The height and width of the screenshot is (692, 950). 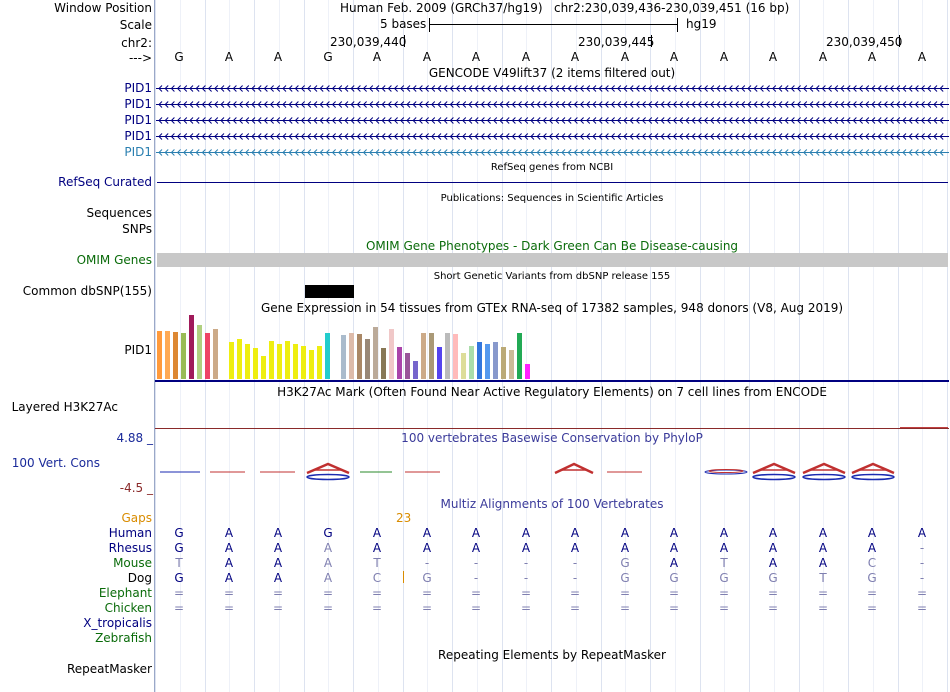 I want to click on alignment-base: G, so click(x=625, y=578).